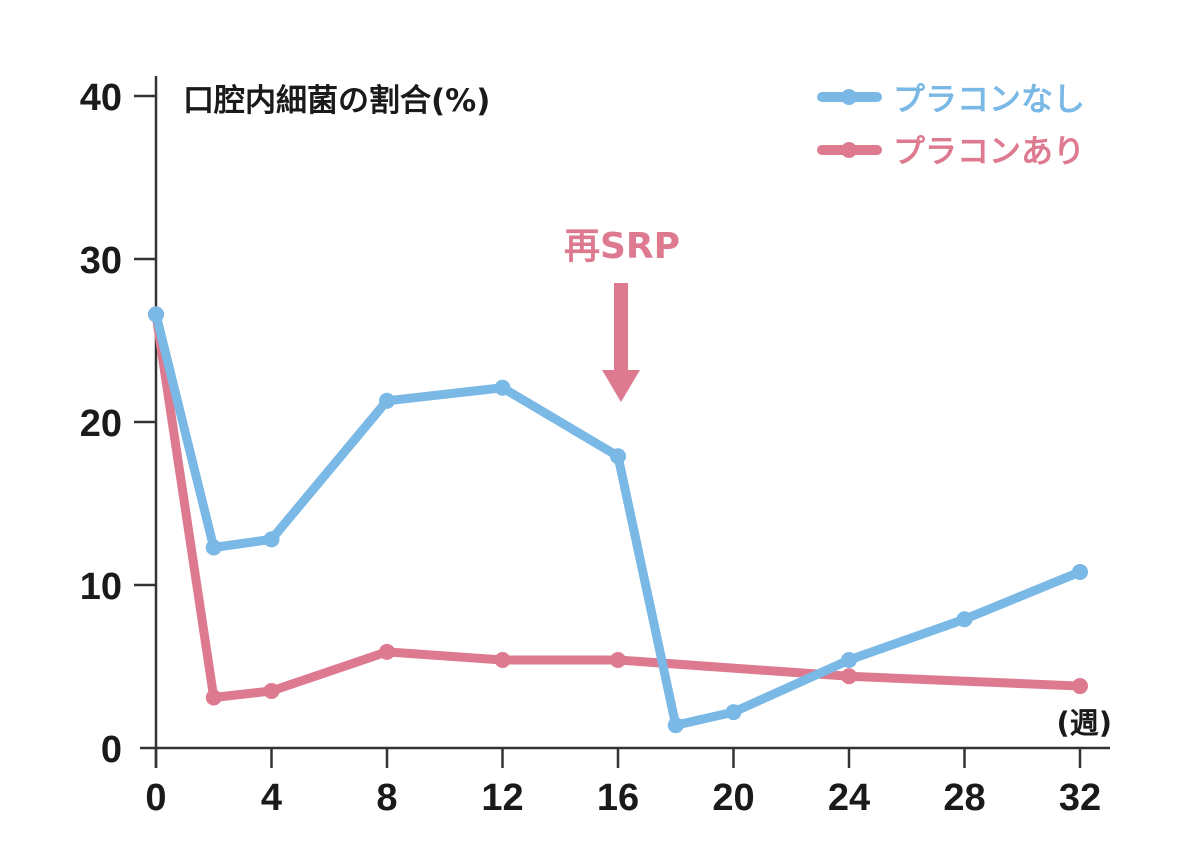  What do you see at coordinates (622, 246) in the screenshot?
I see `resrp-label: 再SRP` at bounding box center [622, 246].